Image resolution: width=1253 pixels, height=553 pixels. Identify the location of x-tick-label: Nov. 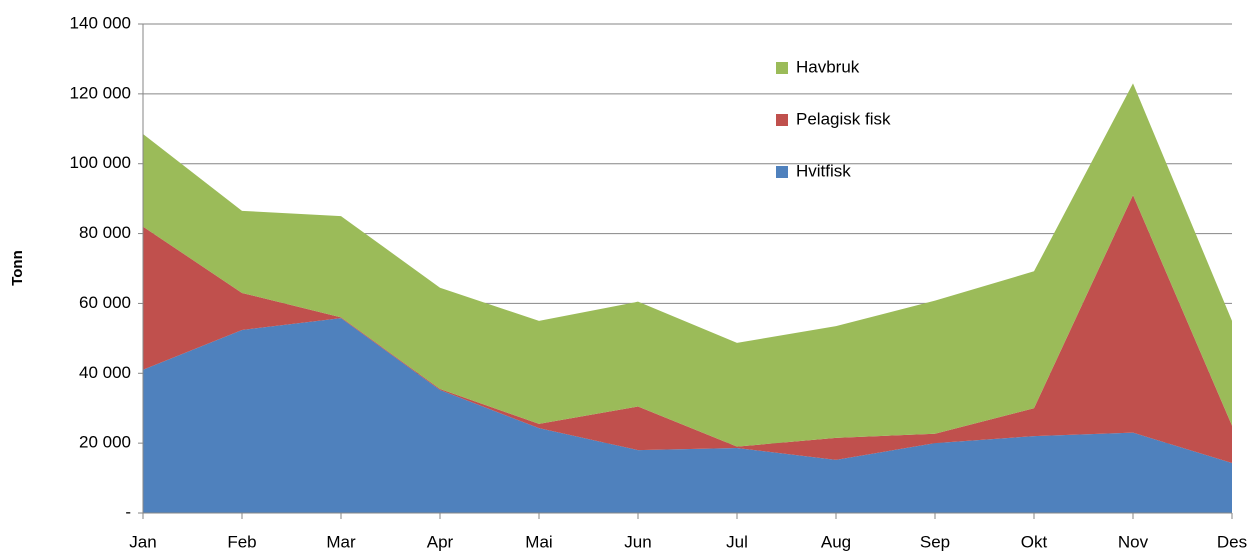
(1133, 541).